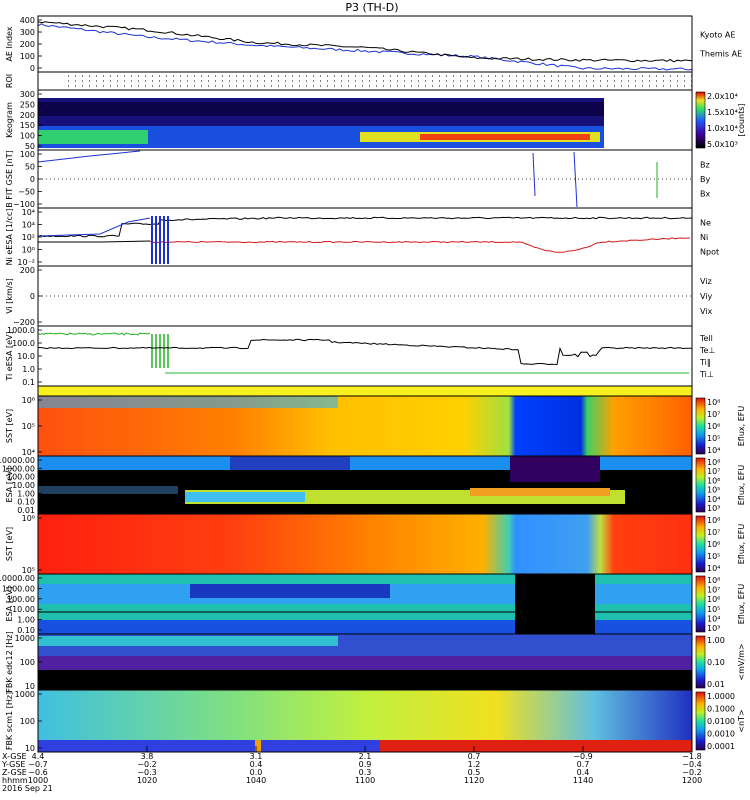  What do you see at coordinates (704, 237) in the screenshot?
I see `legend-entry: Ni` at bounding box center [704, 237].